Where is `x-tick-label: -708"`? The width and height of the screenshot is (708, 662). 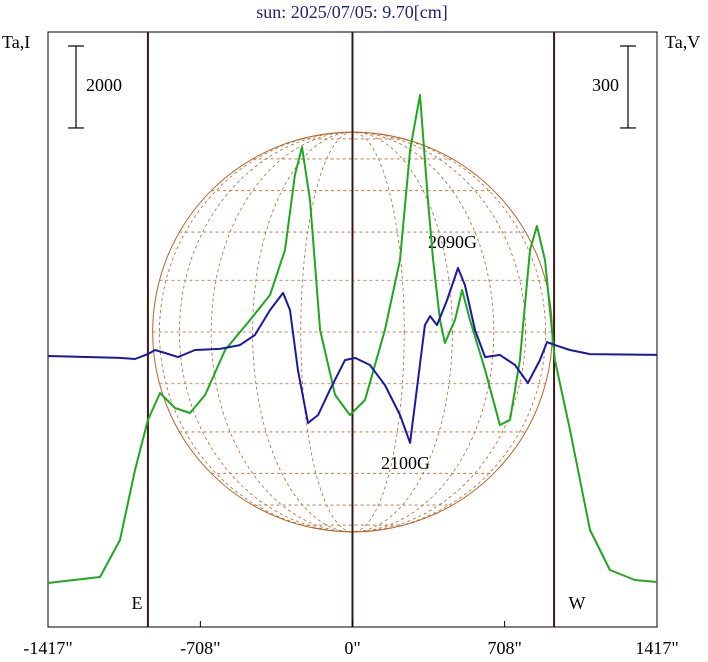 x-tick-label: -708" is located at coordinates (200, 648).